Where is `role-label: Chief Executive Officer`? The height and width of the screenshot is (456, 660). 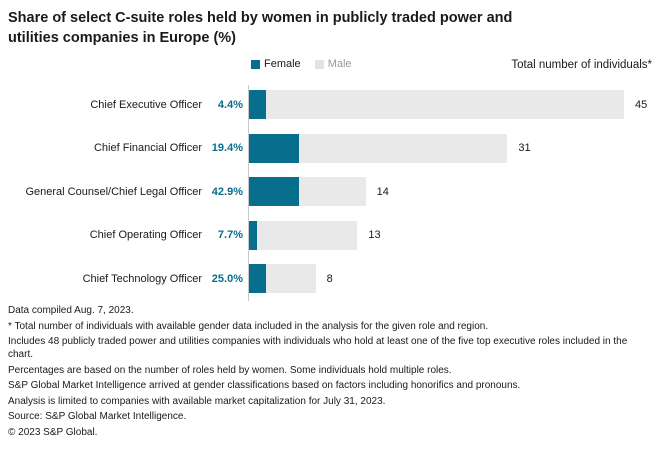
role-label: Chief Executive Officer is located at coordinates (146, 104).